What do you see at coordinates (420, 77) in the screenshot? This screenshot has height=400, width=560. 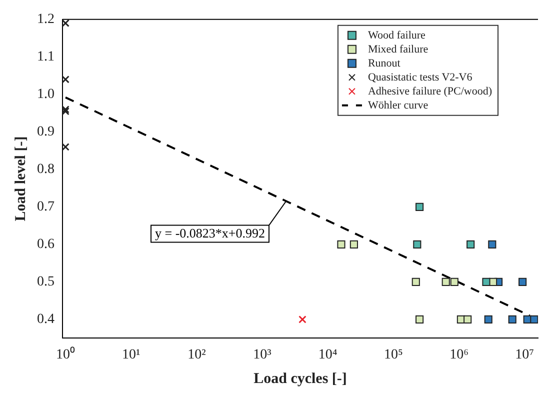 I see `legend-label: Quasistatic tests V2-V6` at bounding box center [420, 77].